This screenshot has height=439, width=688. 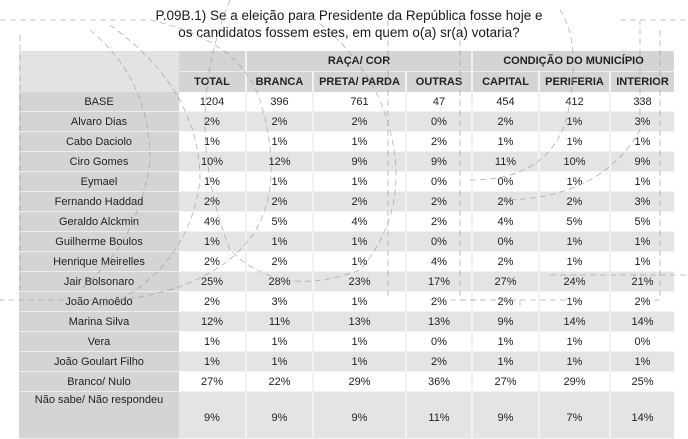 I want to click on cell-periferia: 7%, so click(x=574, y=415).